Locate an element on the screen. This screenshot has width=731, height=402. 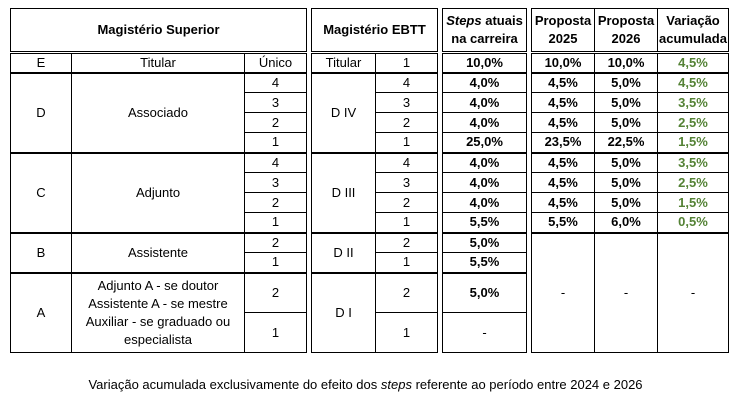
ebtt-titular: Titular is located at coordinates (343, 62).